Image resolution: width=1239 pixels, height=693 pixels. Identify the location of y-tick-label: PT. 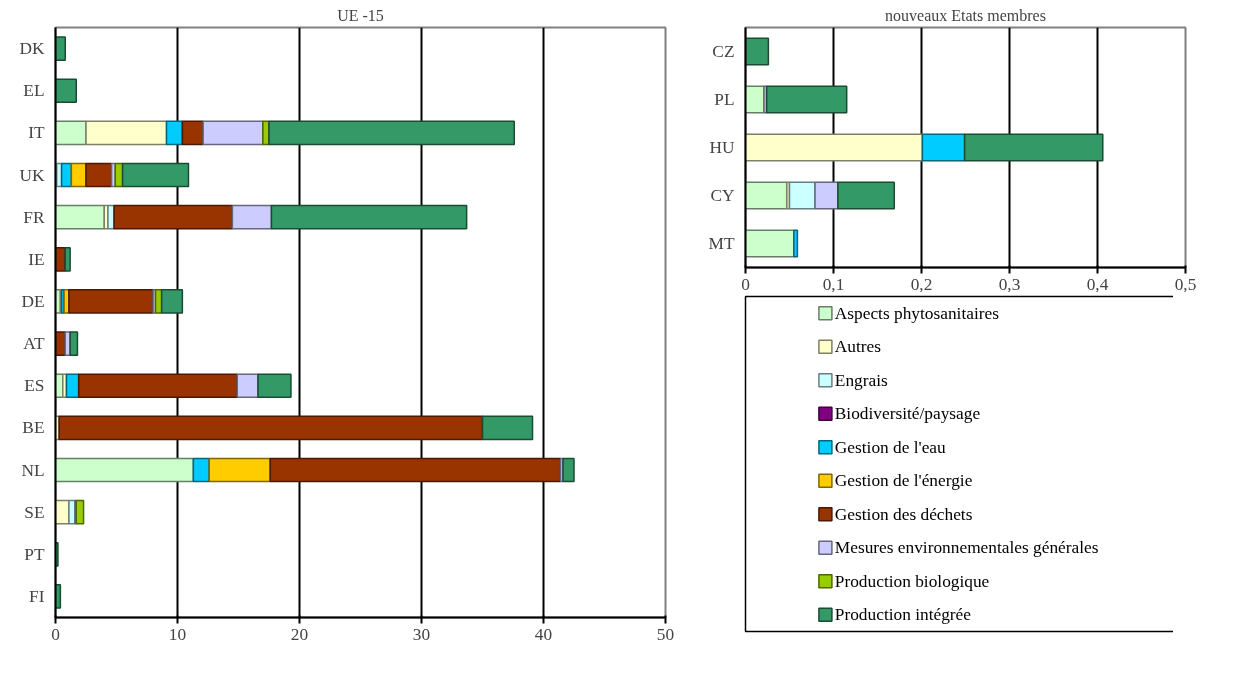
(34, 554).